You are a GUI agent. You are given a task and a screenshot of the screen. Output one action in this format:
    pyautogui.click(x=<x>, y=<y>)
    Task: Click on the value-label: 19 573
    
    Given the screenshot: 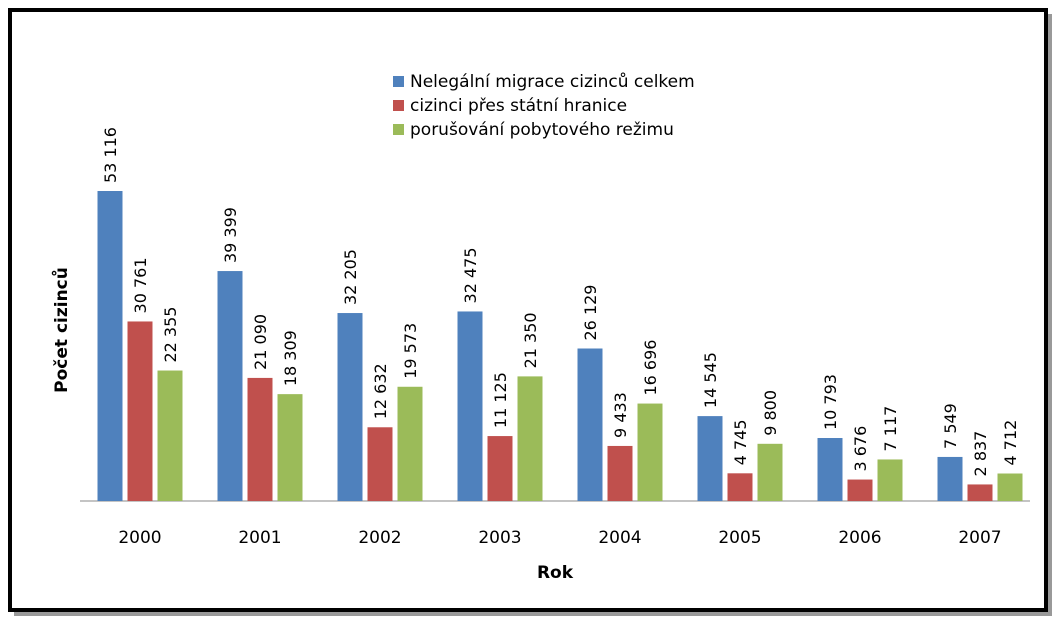 What is the action you would take?
    pyautogui.click(x=410, y=351)
    